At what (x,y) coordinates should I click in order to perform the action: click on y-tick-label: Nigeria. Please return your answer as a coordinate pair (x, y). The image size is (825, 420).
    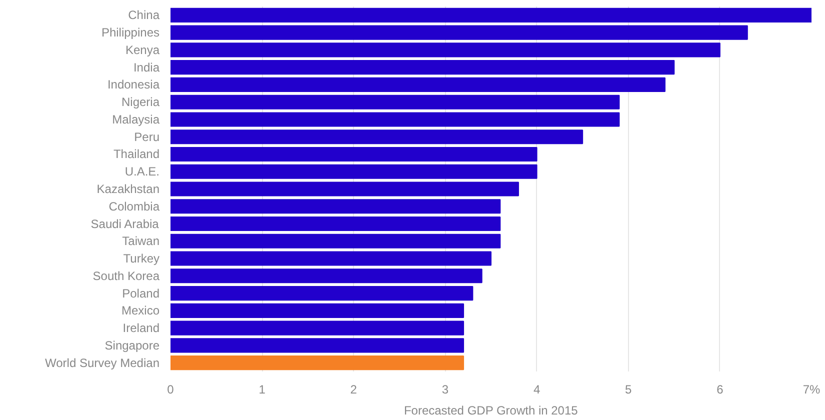
    Looking at the image, I should click on (140, 102).